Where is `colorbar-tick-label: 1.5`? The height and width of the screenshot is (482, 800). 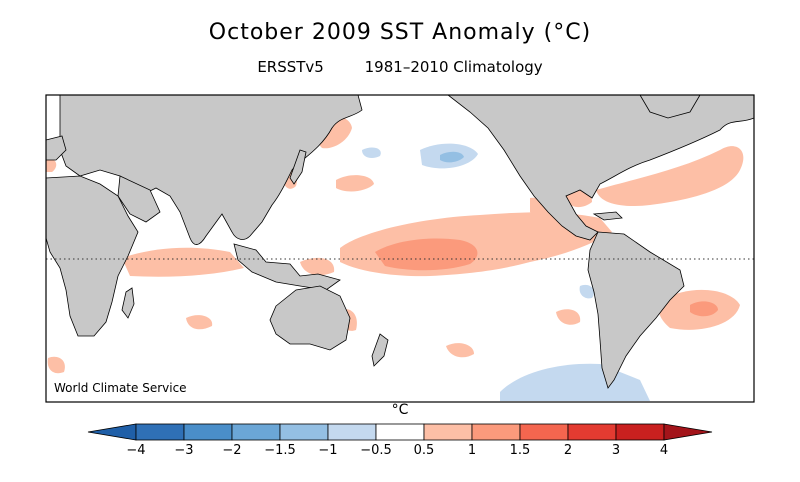 colorbar-tick-label: 1.5 is located at coordinates (520, 450).